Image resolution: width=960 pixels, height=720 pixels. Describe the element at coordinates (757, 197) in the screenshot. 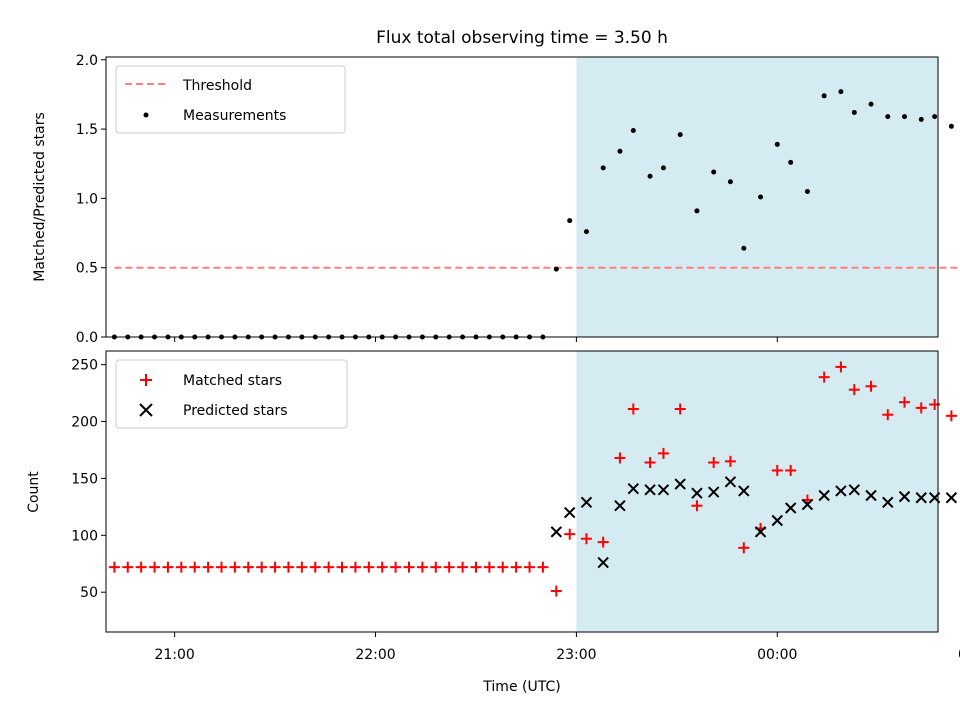

I see `ratio-observing-window` at that location.